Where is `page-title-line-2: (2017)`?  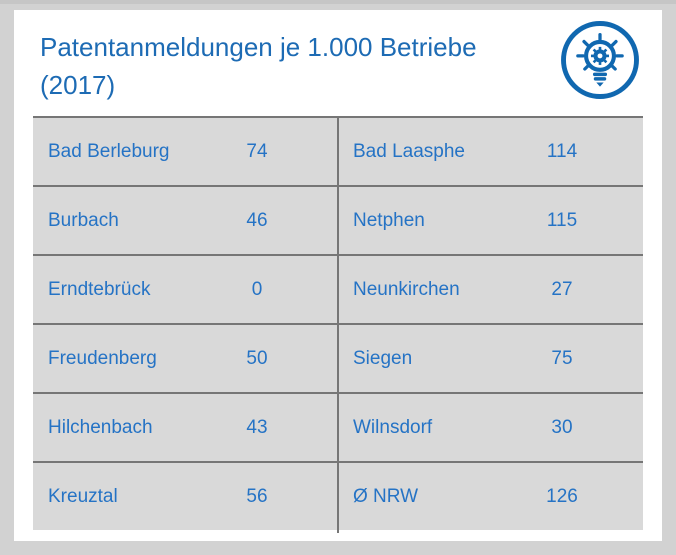
page-title-line-2: (2017) is located at coordinates (78, 85).